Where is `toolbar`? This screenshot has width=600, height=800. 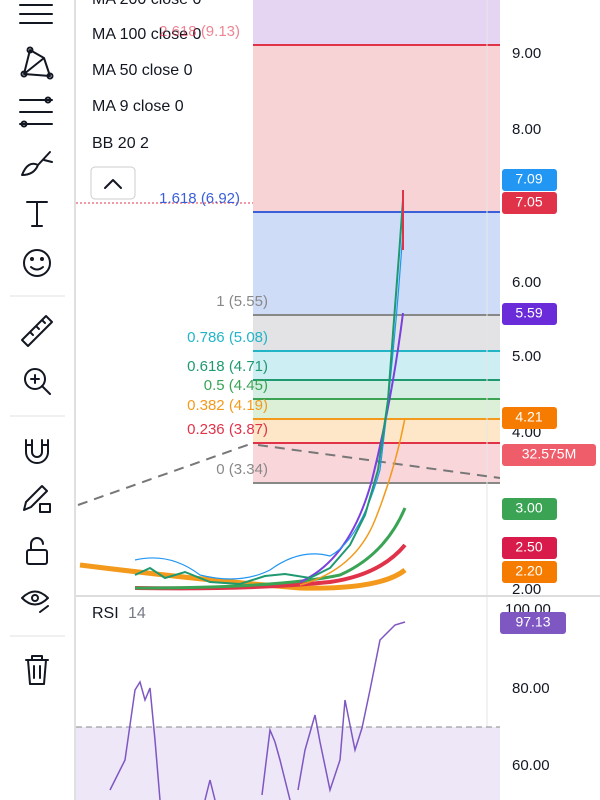 toolbar is located at coordinates (37, 400).